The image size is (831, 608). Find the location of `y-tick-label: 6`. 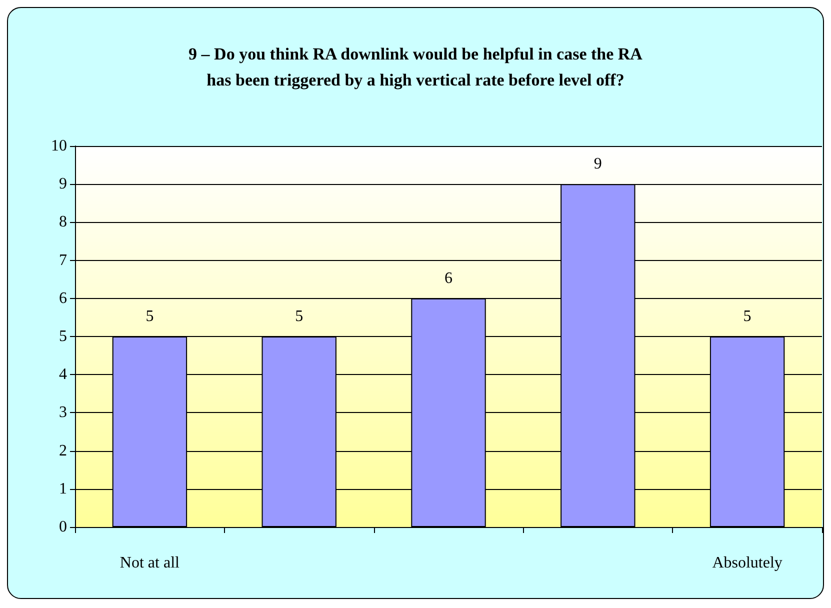

y-tick-label: 6 is located at coordinates (63, 298).